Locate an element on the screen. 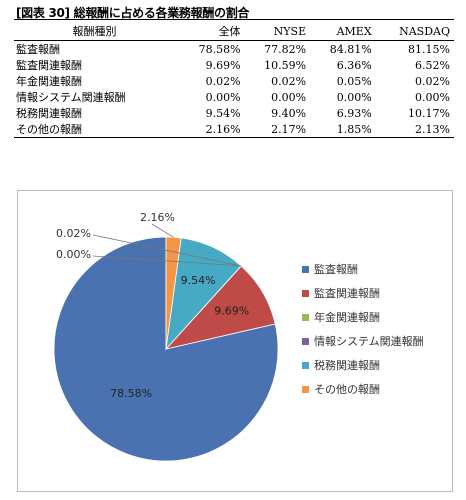 The image size is (466, 500). row-label: 年金関連報酬 is located at coordinates (49, 81).